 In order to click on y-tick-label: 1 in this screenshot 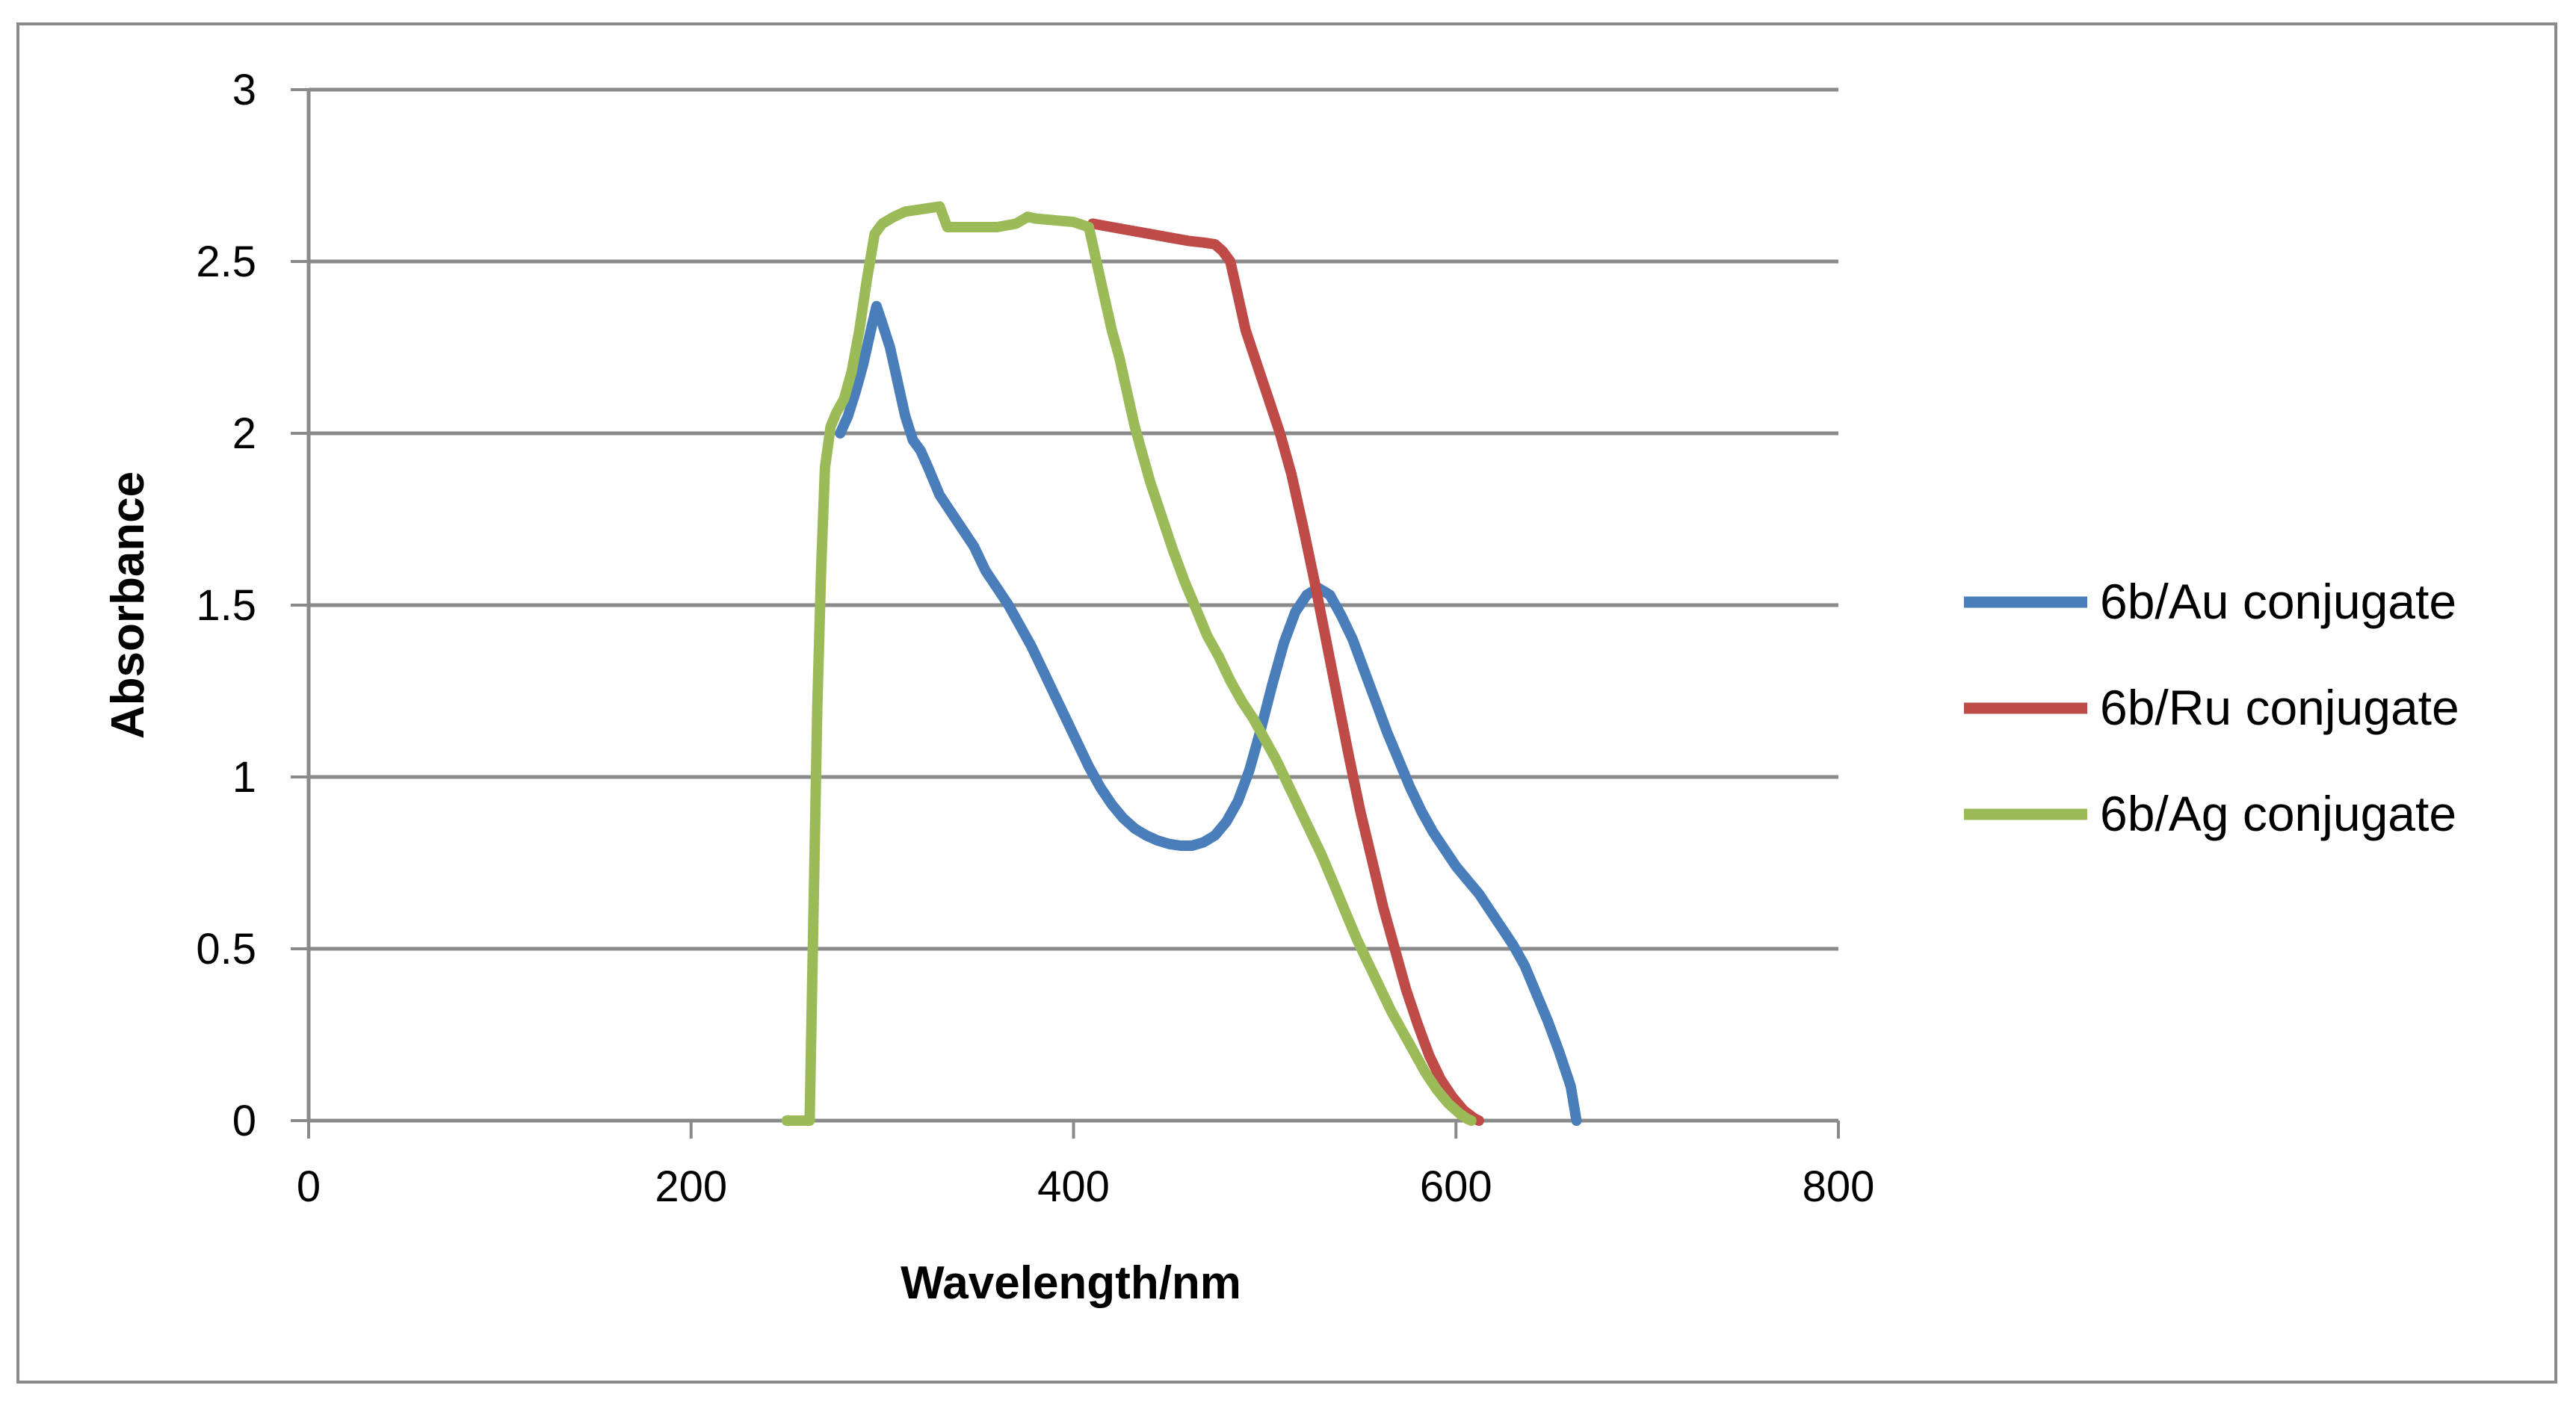, I will do `click(244, 777)`.